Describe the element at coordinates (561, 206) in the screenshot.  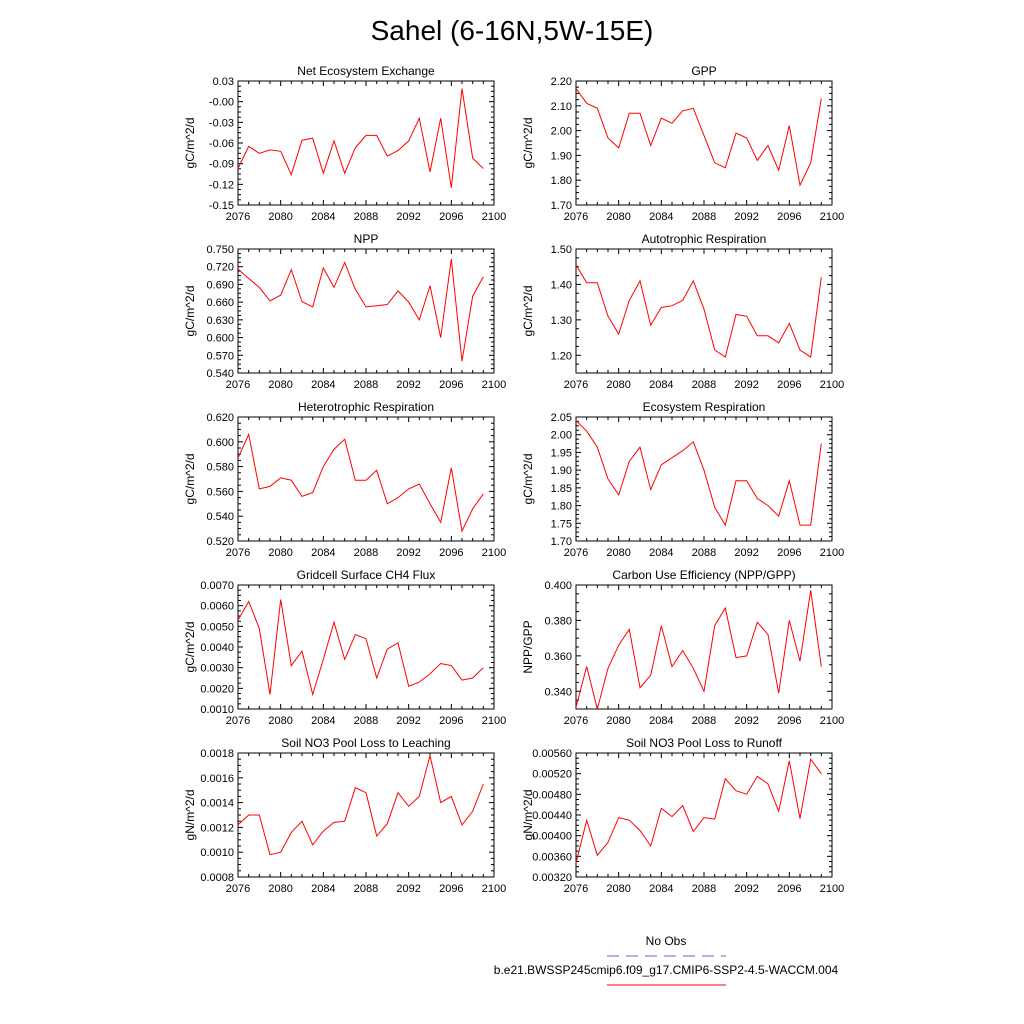
I see `y-tick-label: 1.70` at that location.